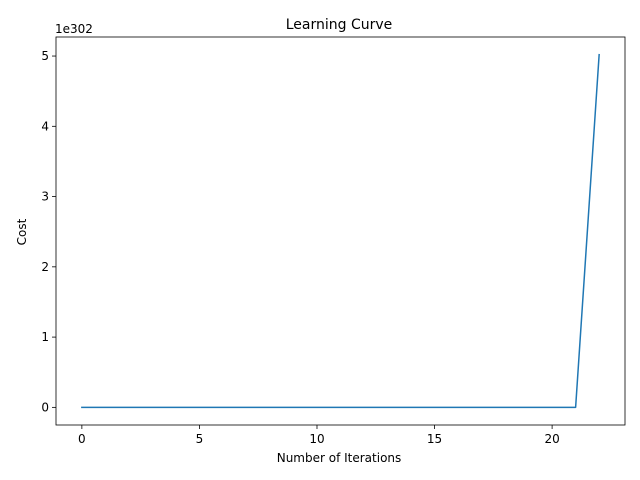  What do you see at coordinates (48, 231) in the screenshot?
I see `y-axis-ticks: 0 1 2 3 4 5` at bounding box center [48, 231].